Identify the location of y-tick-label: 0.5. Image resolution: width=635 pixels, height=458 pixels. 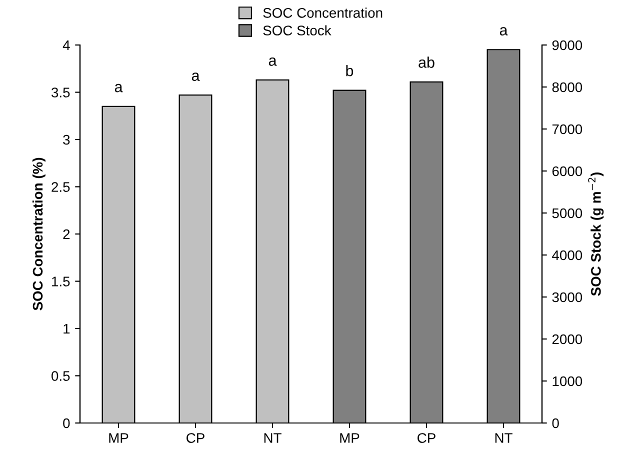
(61, 376).